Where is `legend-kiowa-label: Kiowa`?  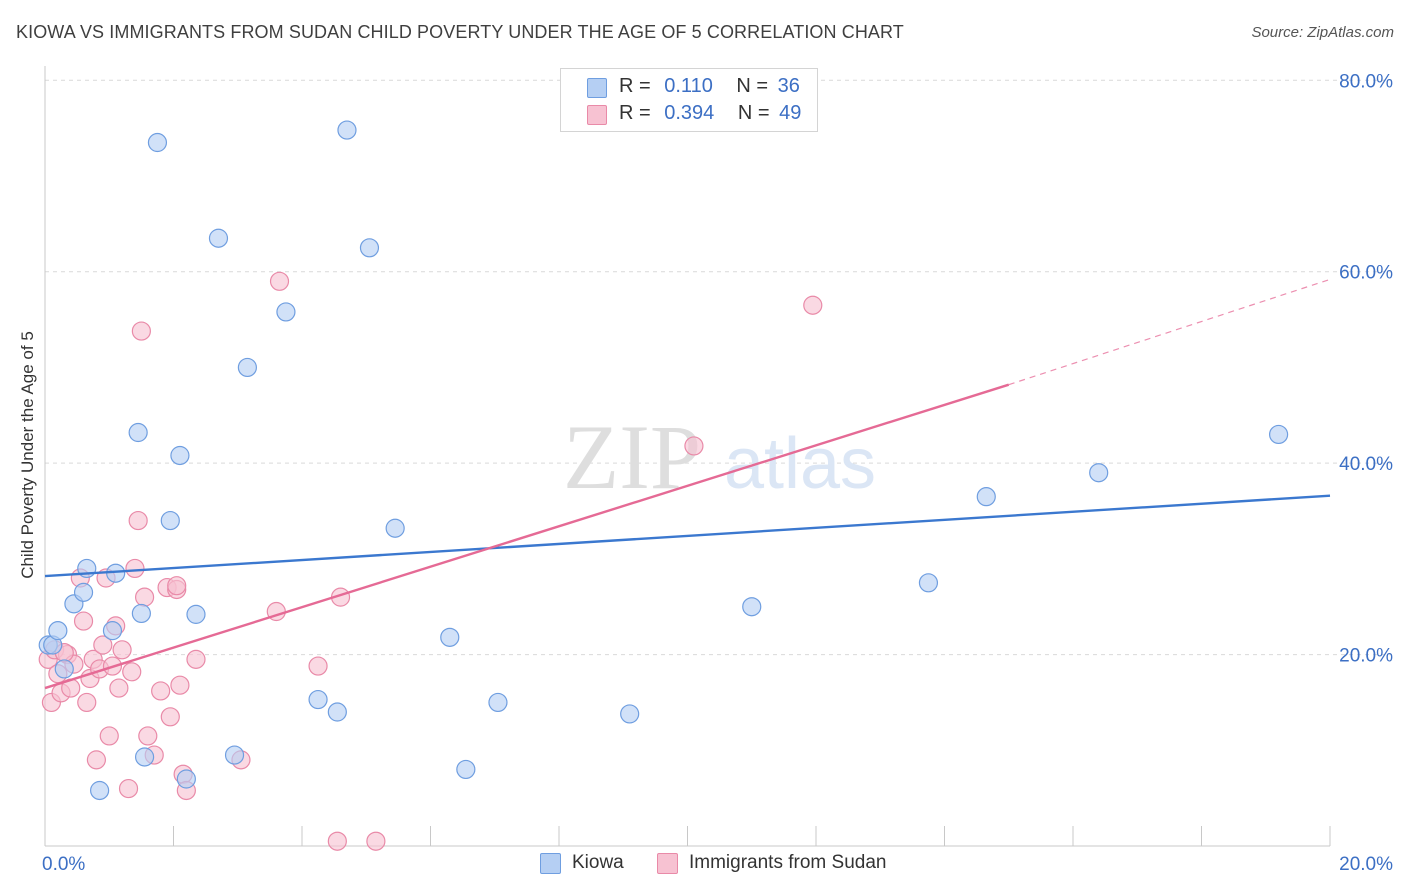
legend-kiowa-label: Kiowa is located at coordinates (598, 862).